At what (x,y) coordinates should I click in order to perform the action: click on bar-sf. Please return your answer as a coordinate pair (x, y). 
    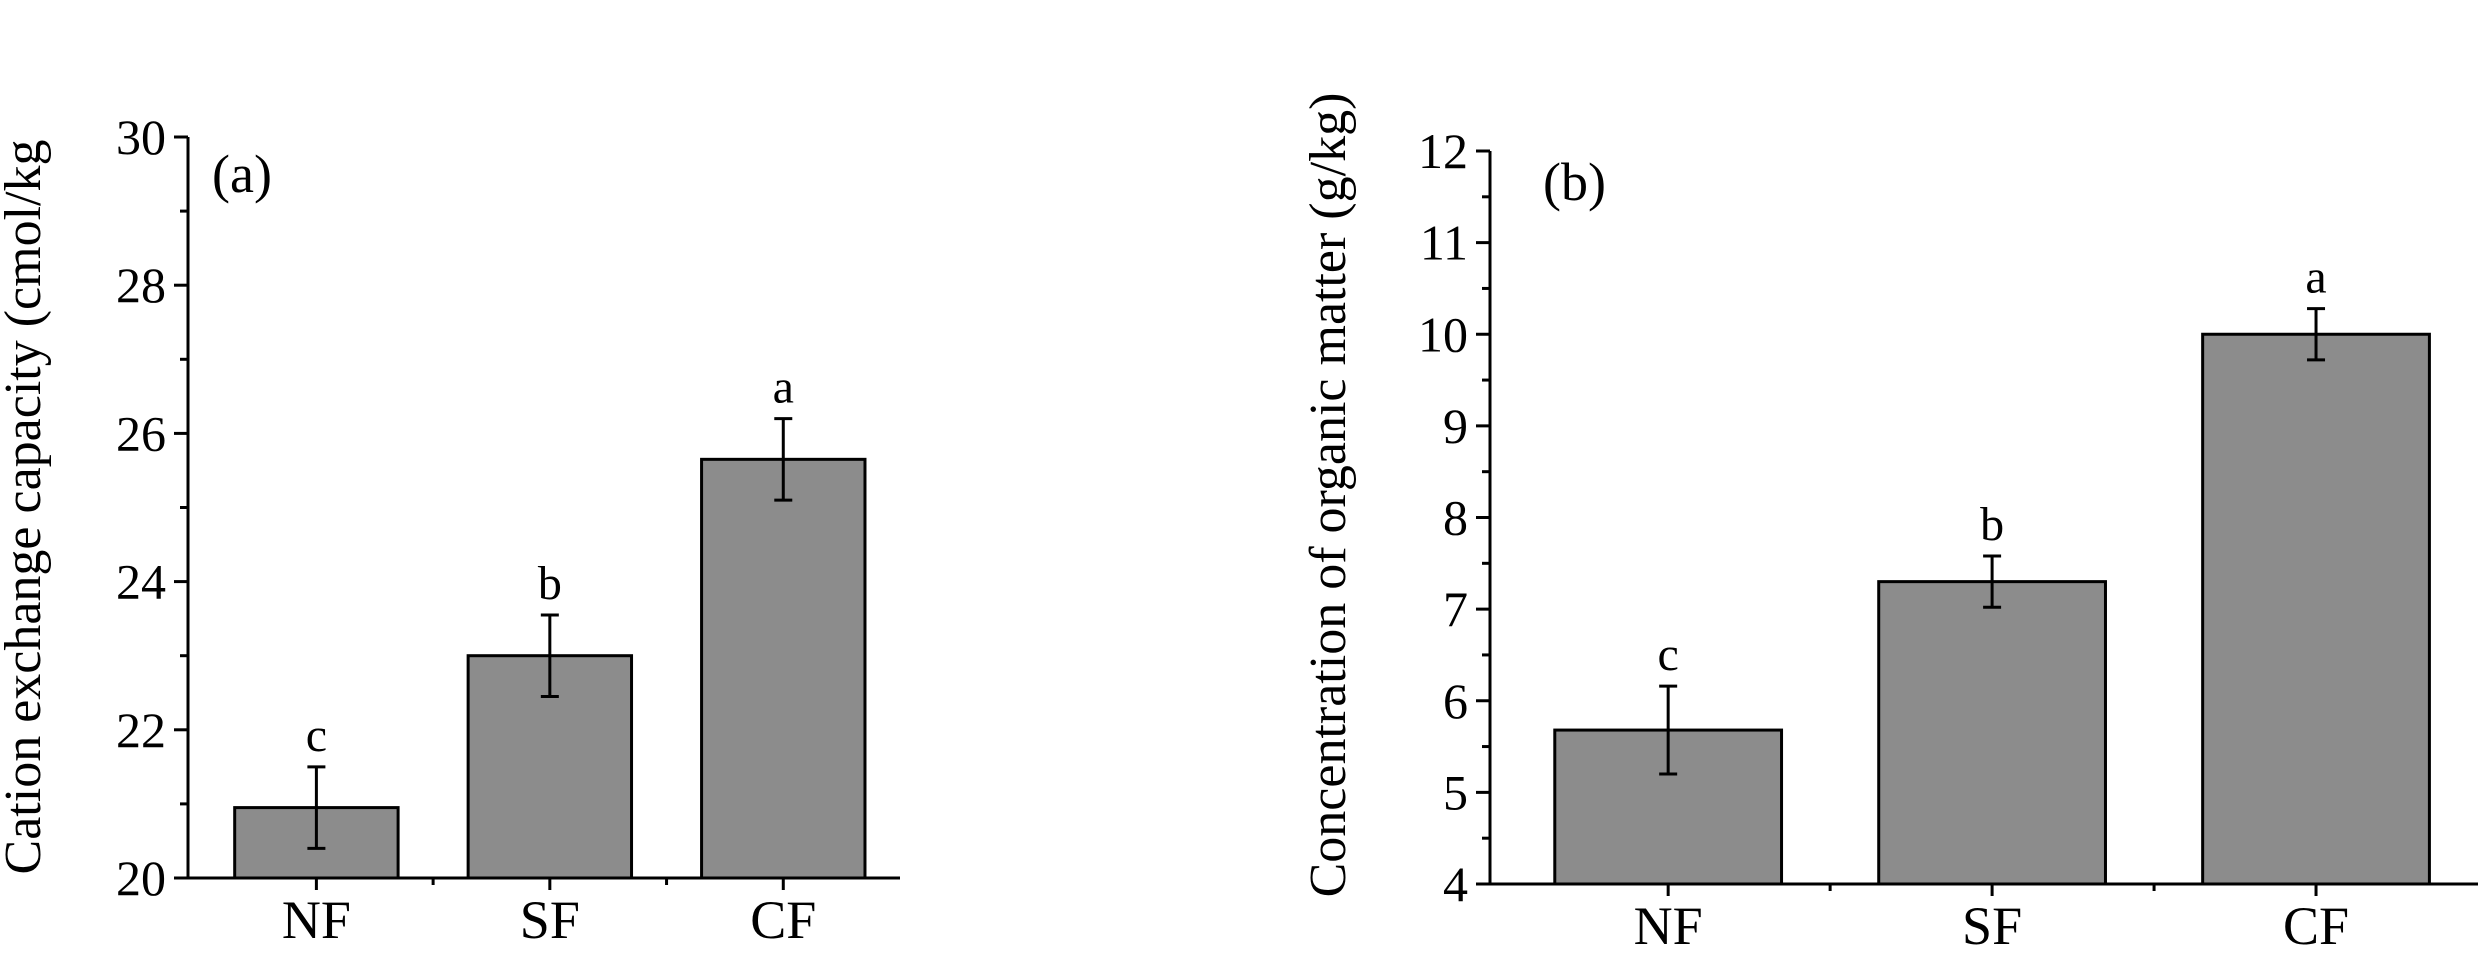
    Looking at the image, I should click on (1992, 733).